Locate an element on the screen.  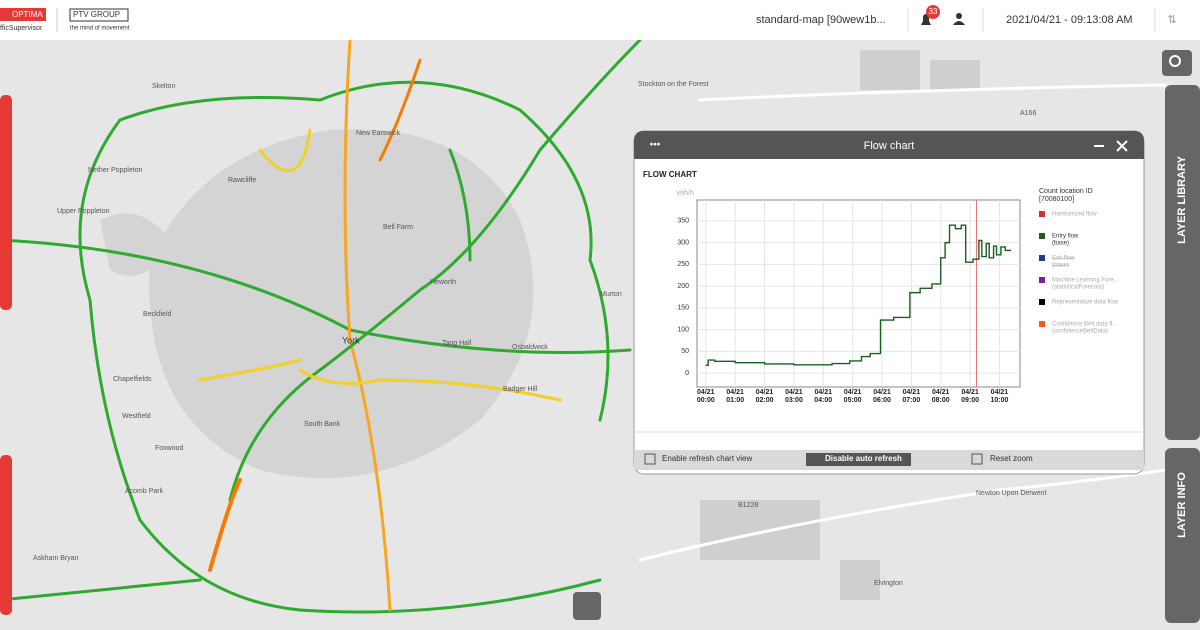
toolbar-button-bg is located at coordinates (858, 459).